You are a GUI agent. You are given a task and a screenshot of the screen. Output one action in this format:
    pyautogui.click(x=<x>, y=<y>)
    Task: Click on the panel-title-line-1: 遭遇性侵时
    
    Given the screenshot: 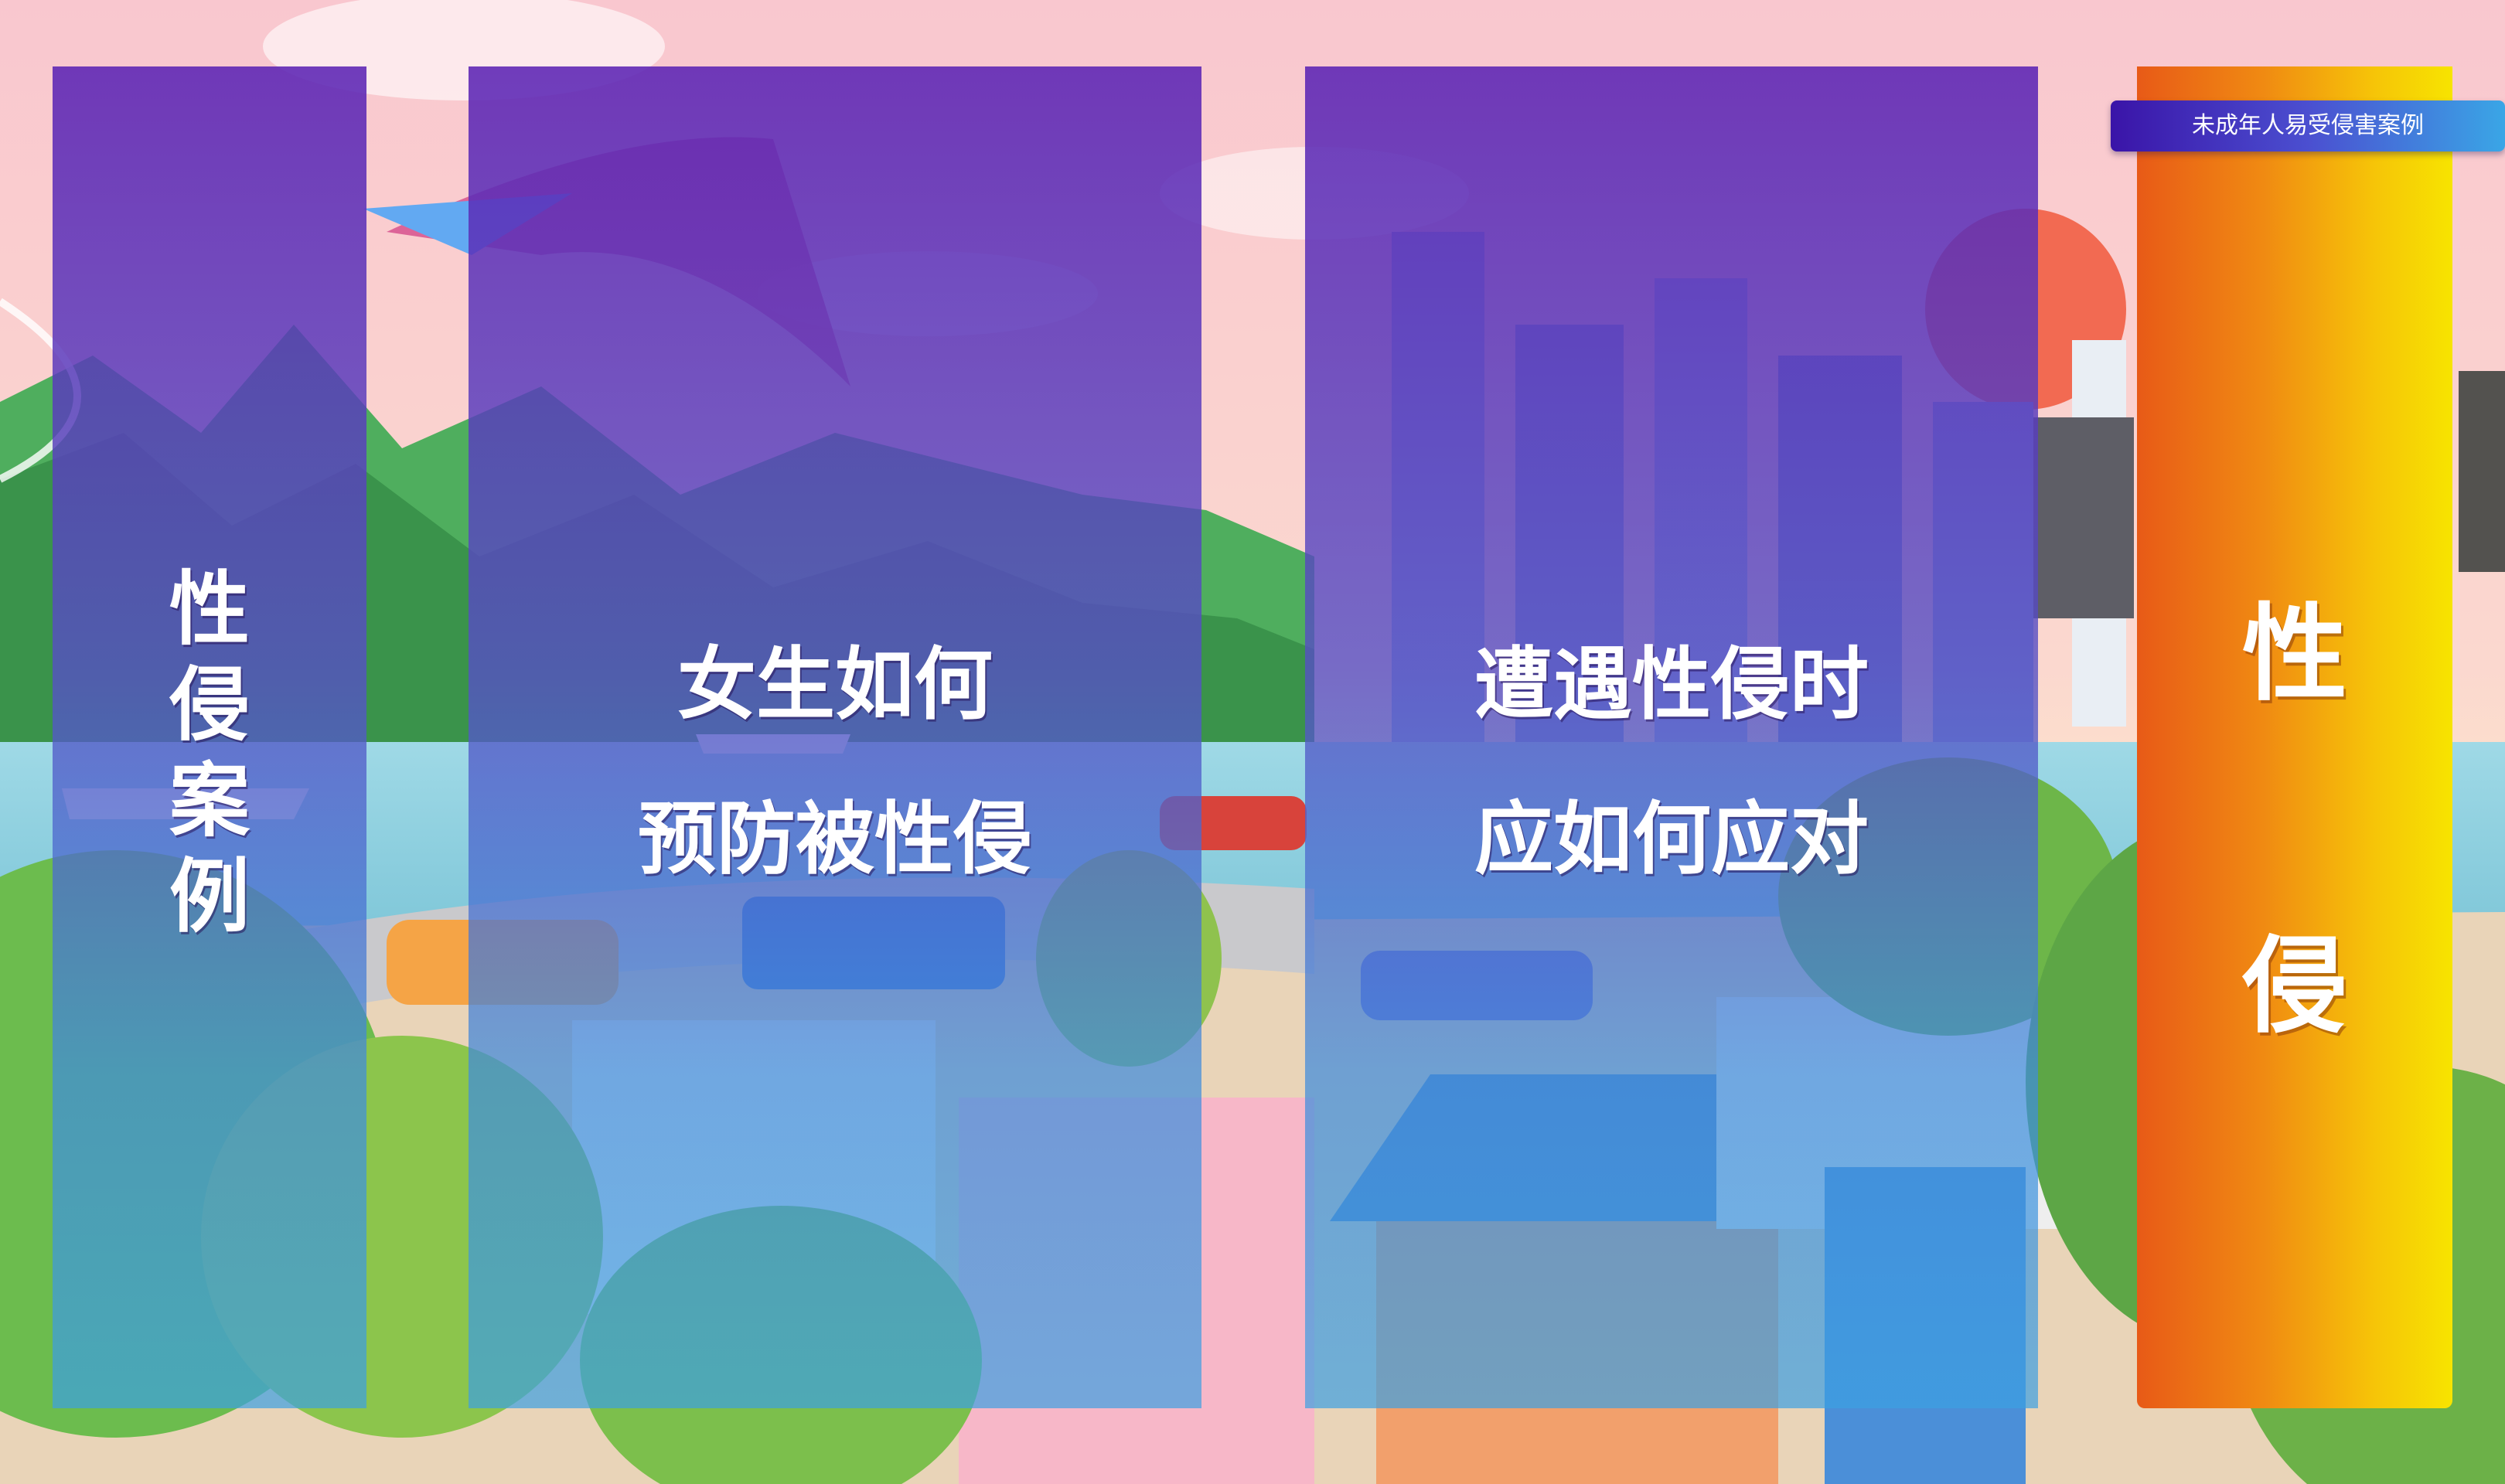 What is the action you would take?
    pyautogui.click(x=1671, y=685)
    